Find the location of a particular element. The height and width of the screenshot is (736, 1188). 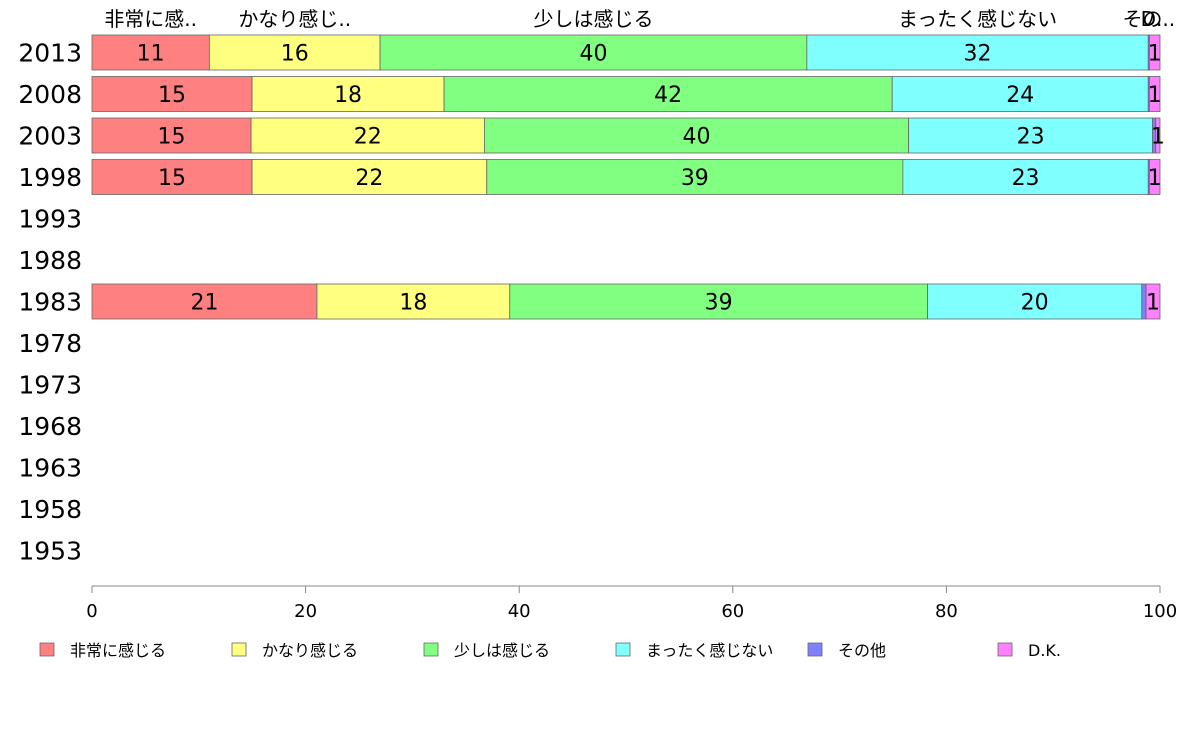

year-label: 1973 is located at coordinates (50, 385).